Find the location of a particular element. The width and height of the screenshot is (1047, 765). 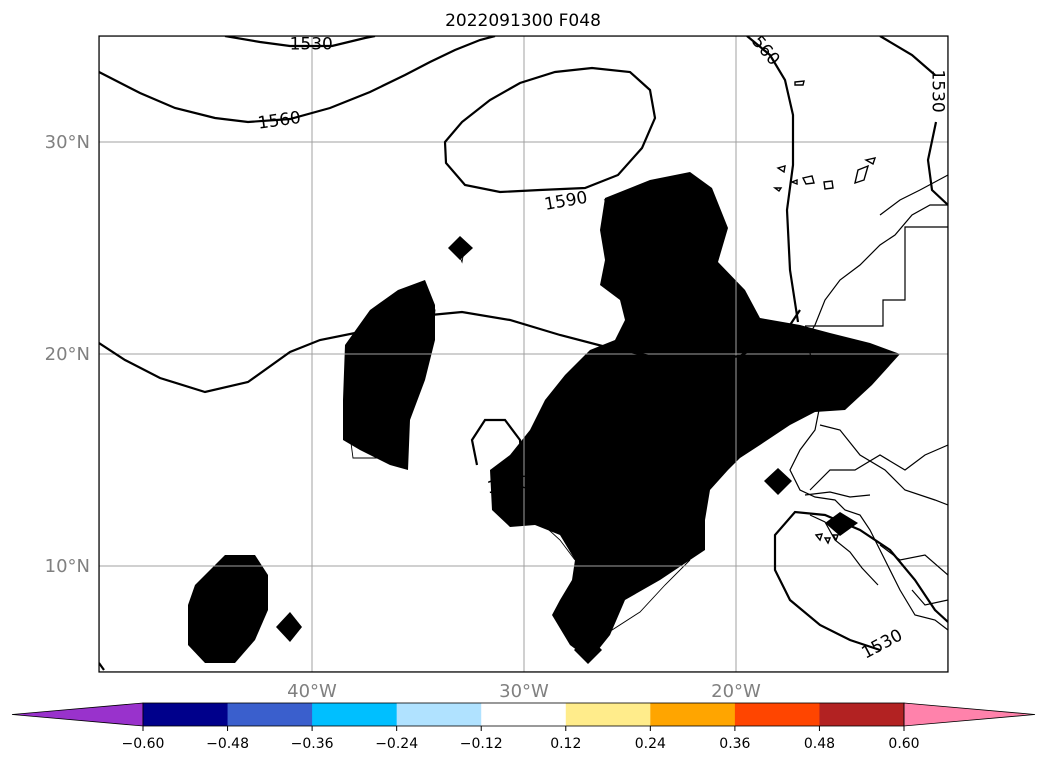

colorbar-tick-label-5: 0.12 is located at coordinates (565, 744).